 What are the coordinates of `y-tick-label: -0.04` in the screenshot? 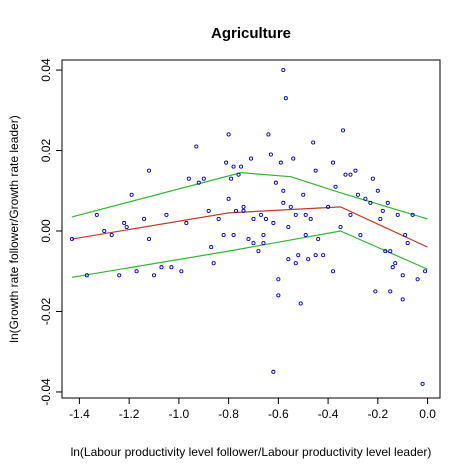 It's located at (46, 392).